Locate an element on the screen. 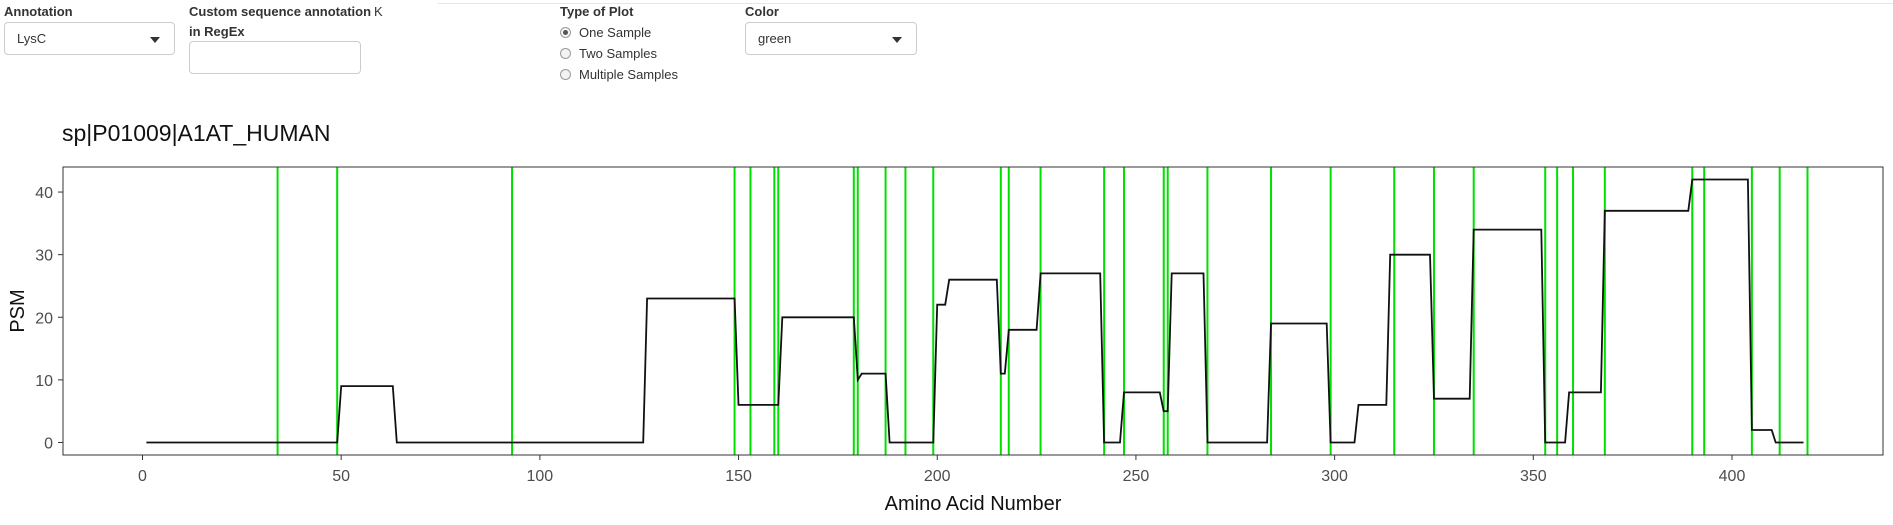 The image size is (1893, 525). radio-two-samples: Two Samples is located at coordinates (608, 53).